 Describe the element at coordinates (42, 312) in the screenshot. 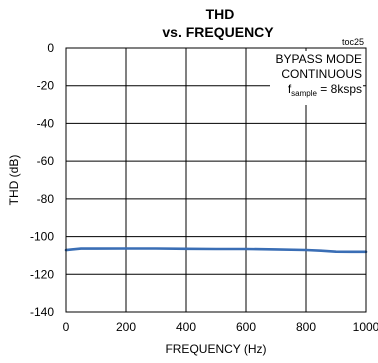

I see `y-tick-label: -140` at that location.